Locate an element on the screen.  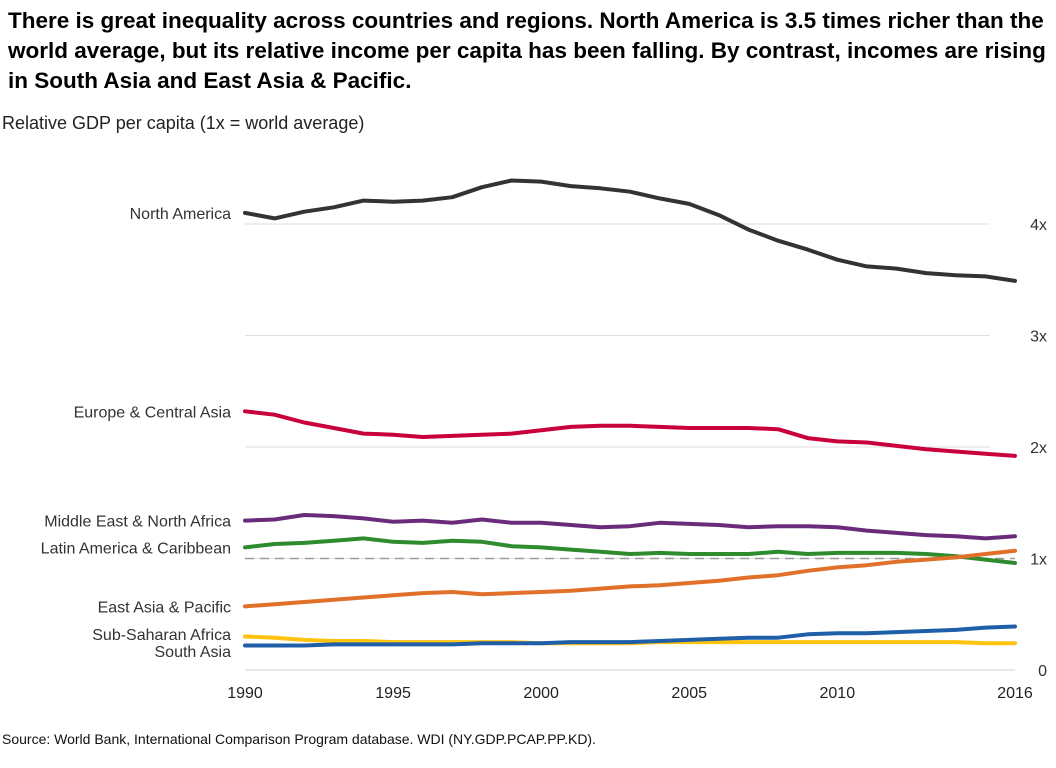
x-tick-label: 2005 is located at coordinates (689, 693).